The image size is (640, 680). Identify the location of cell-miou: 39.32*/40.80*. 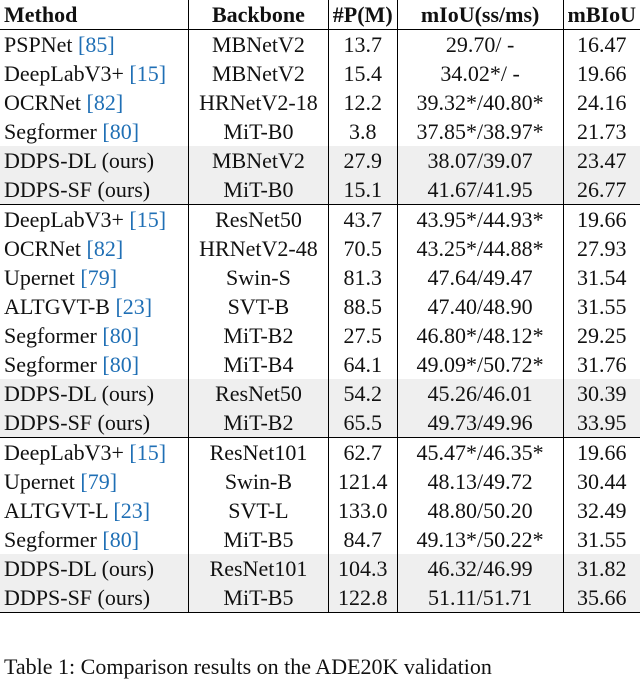
(480, 102).